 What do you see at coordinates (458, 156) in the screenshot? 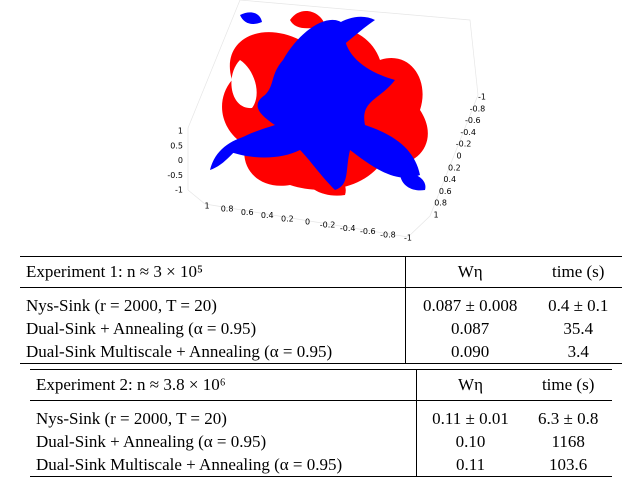
I see `y-tick-label: 0` at bounding box center [458, 156].